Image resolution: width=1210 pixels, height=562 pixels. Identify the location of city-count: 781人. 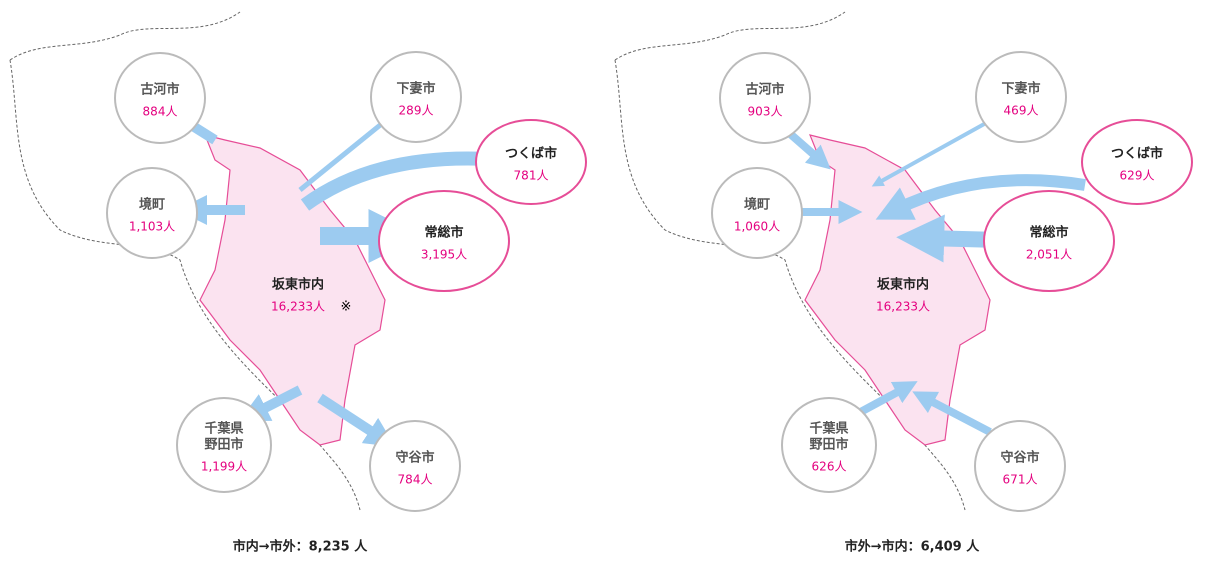
(531, 176).